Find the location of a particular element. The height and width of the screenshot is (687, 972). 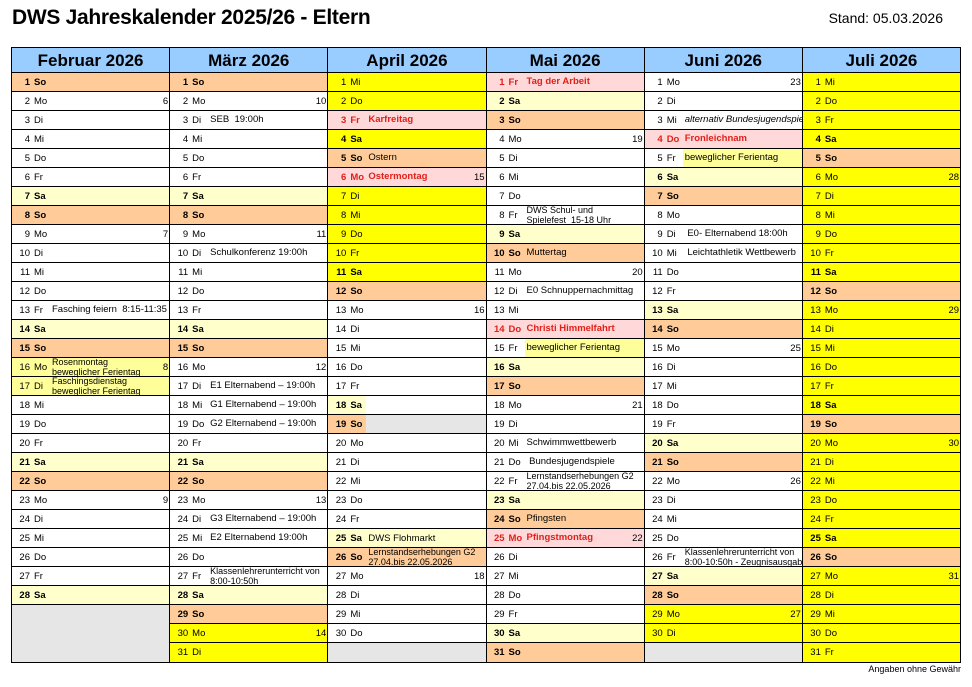

day-row: 25 Mi is located at coordinates (91, 539).